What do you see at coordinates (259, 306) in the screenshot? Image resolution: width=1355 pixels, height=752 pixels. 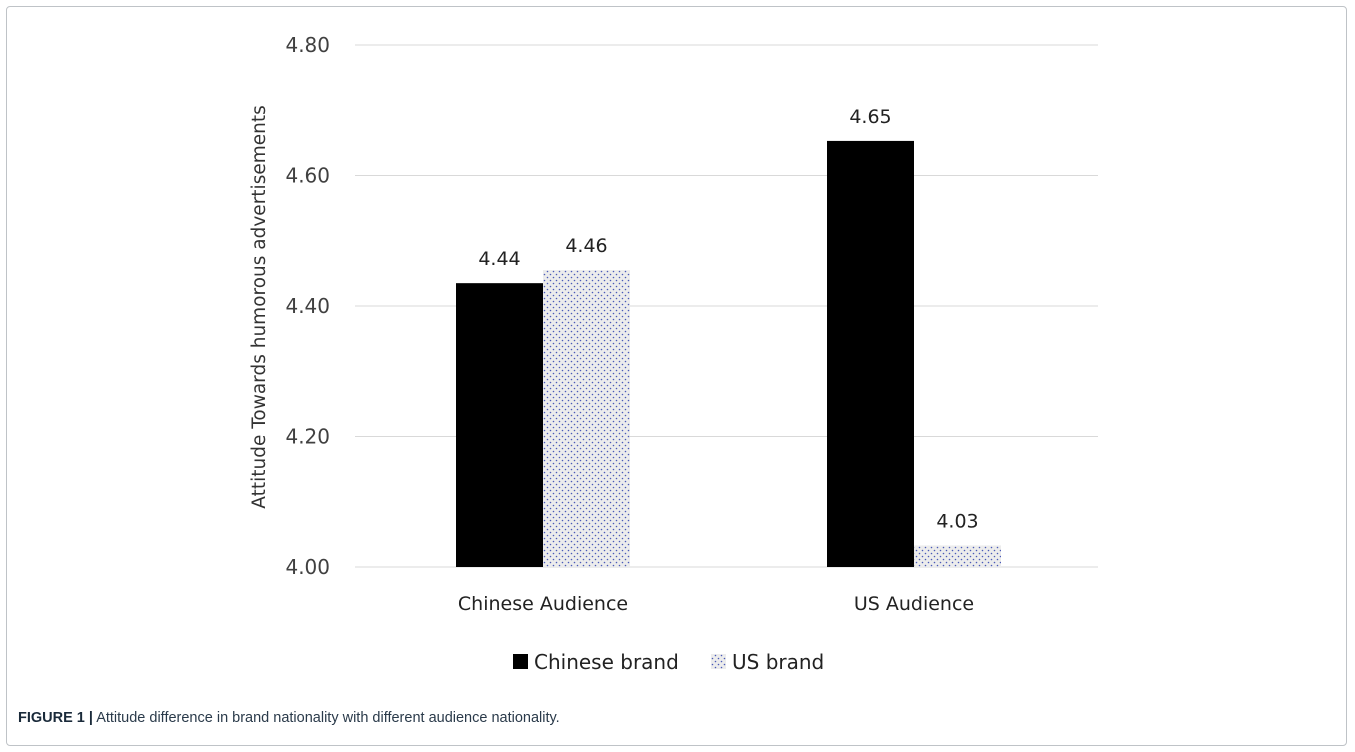 I see `y-axis-label: Attitude Towards humorous advertisements` at bounding box center [259, 306].